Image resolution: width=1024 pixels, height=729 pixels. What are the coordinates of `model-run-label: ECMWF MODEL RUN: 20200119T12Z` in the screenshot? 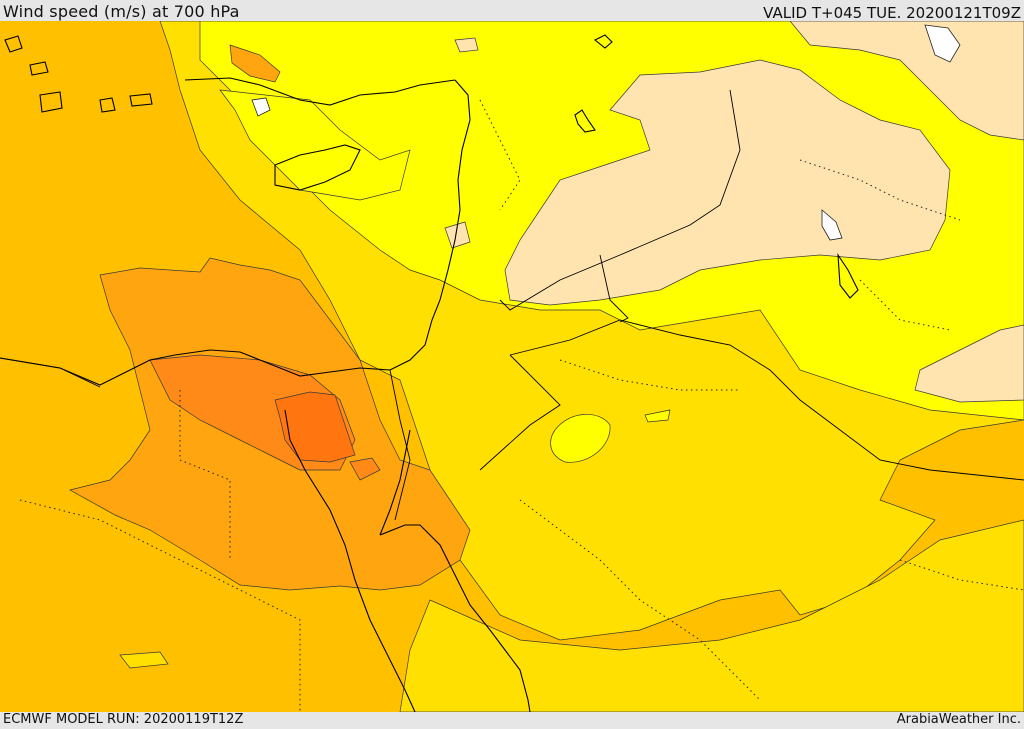 It's located at (123, 719).